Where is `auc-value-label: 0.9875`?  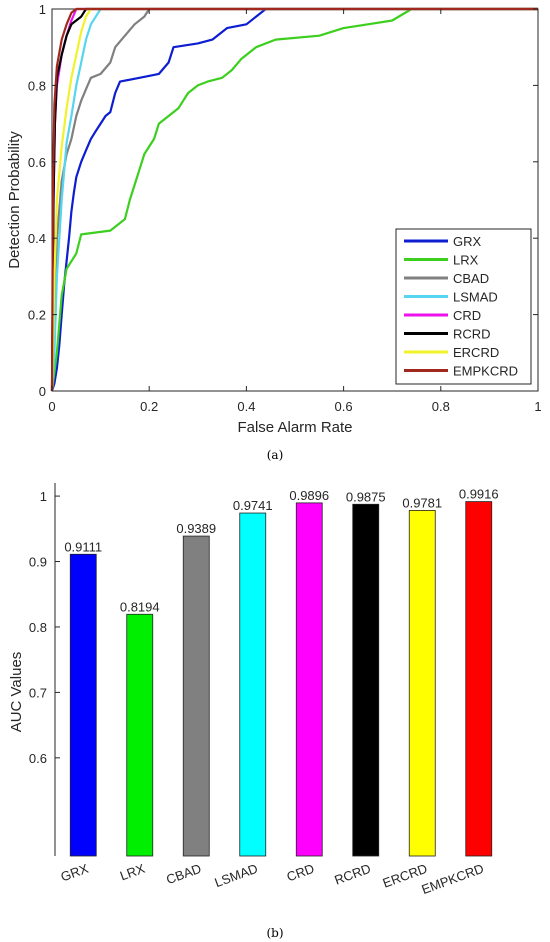
auc-value-label: 0.9875 is located at coordinates (366, 496).